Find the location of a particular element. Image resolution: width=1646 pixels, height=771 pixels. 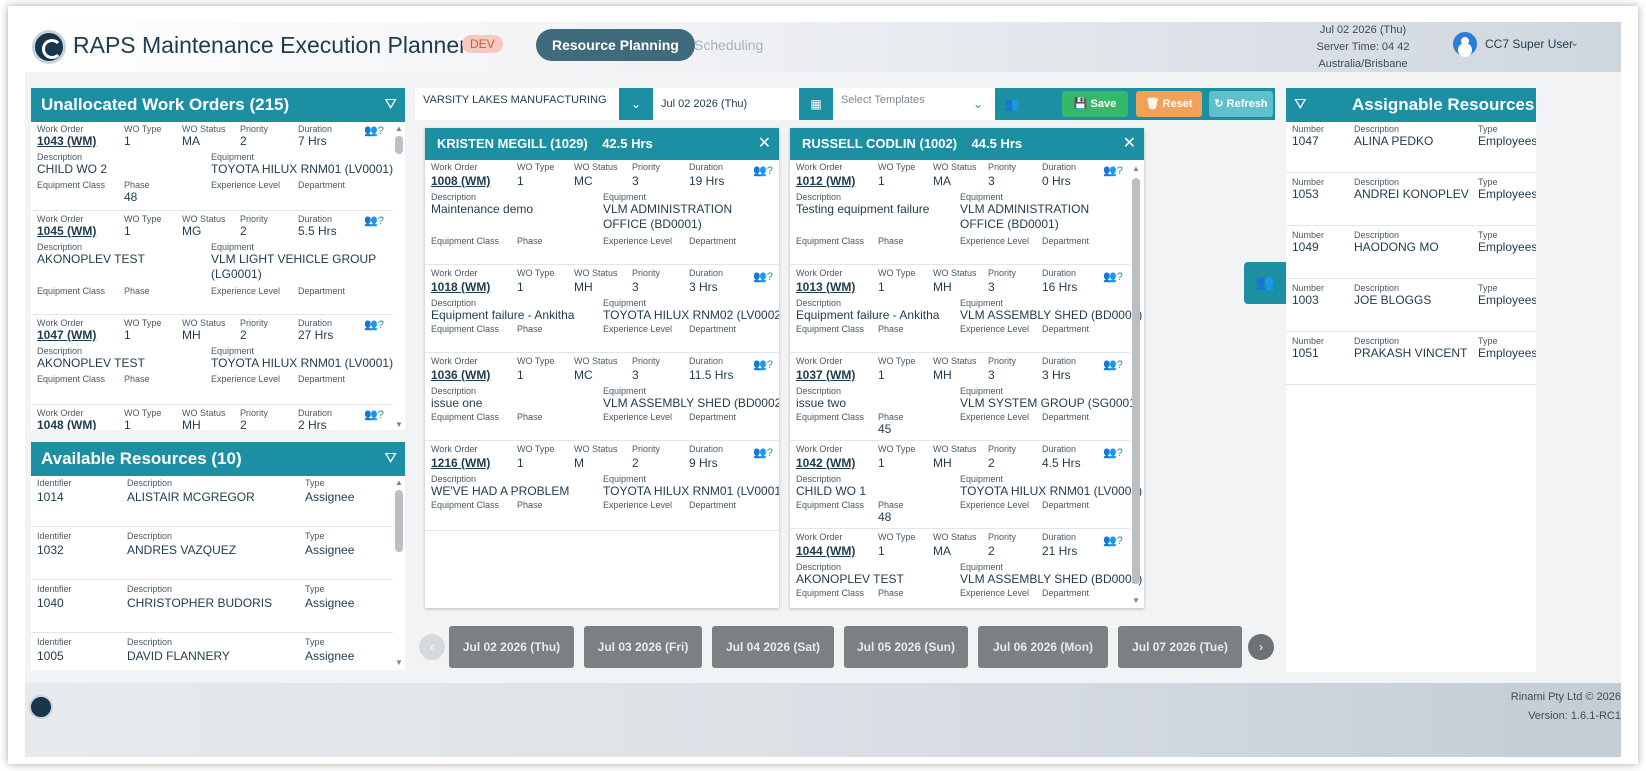

save-button: 💾 Save is located at coordinates (1095, 104).